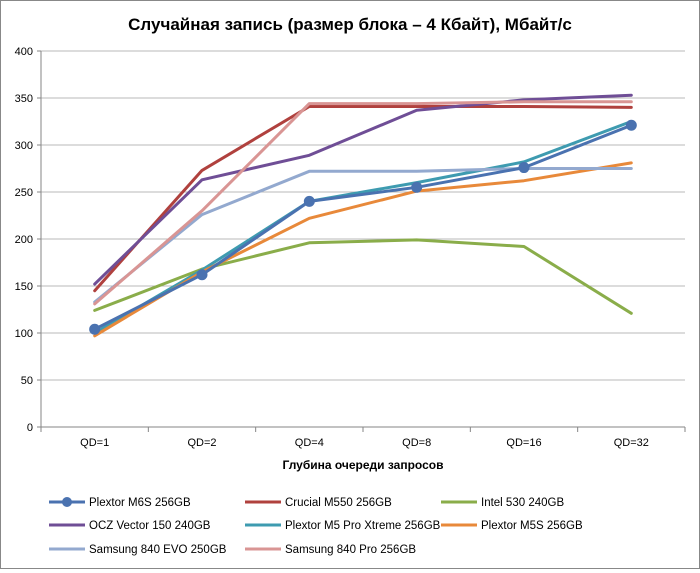 This screenshot has height=573, width=700. I want to click on legend-label: Plextor M6S 256GB, so click(140, 503).